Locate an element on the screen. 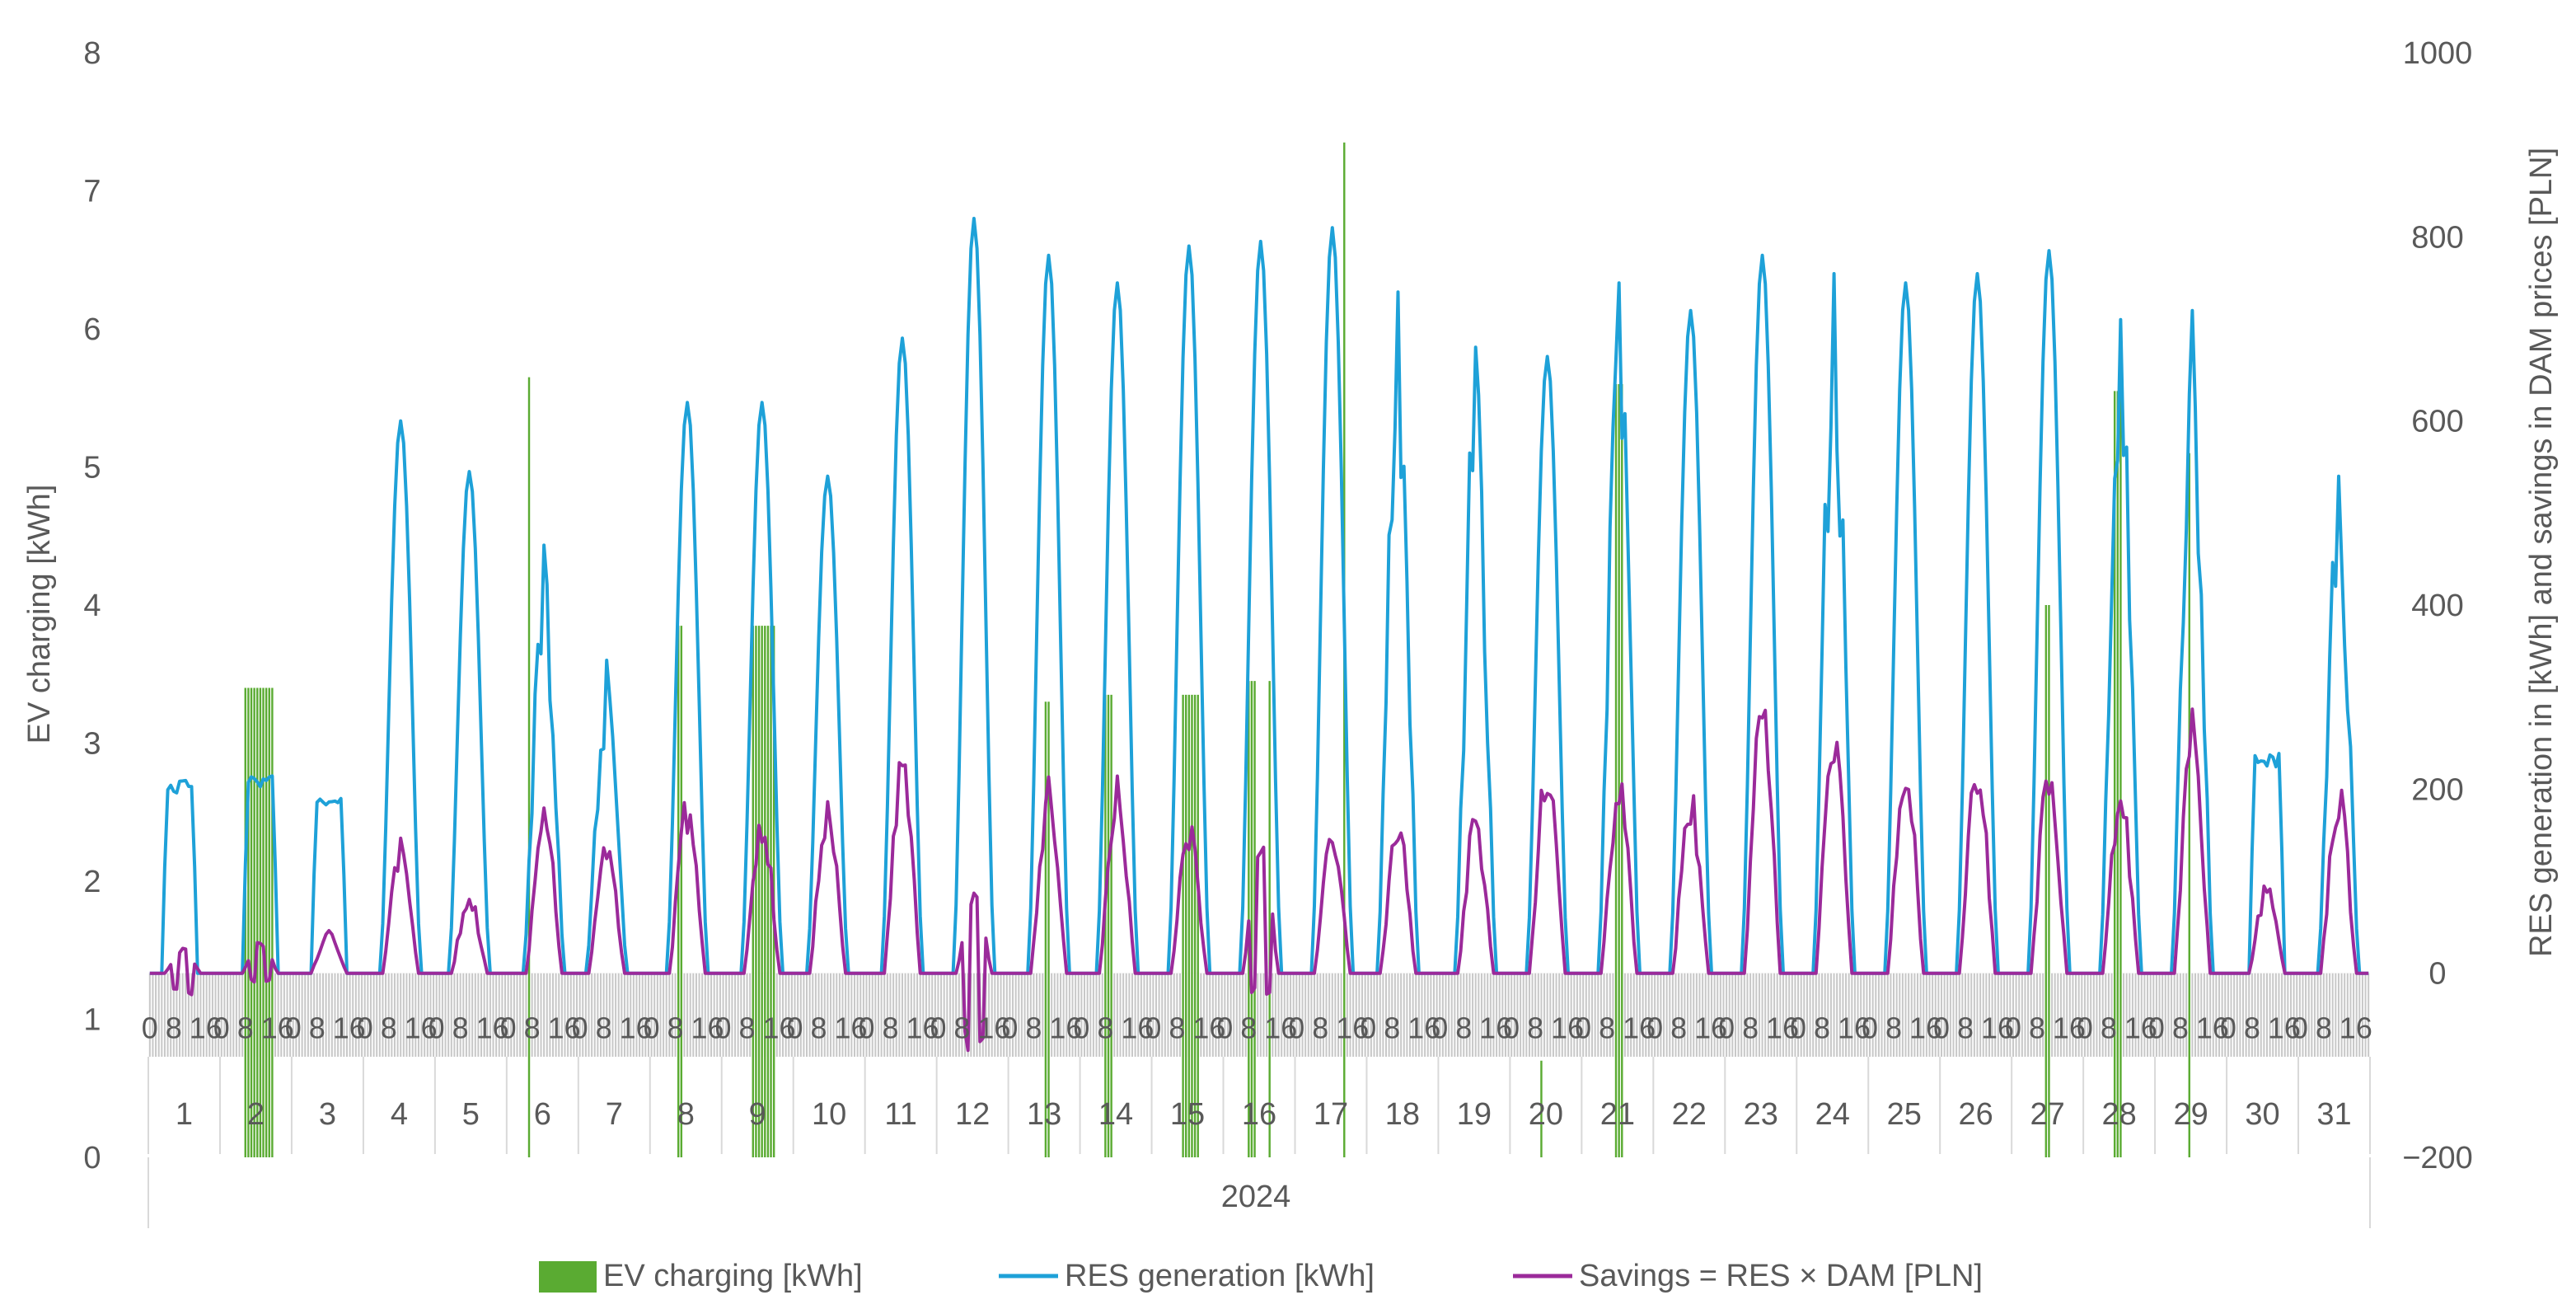  right-axis-tick: 400 is located at coordinates (2437, 606).